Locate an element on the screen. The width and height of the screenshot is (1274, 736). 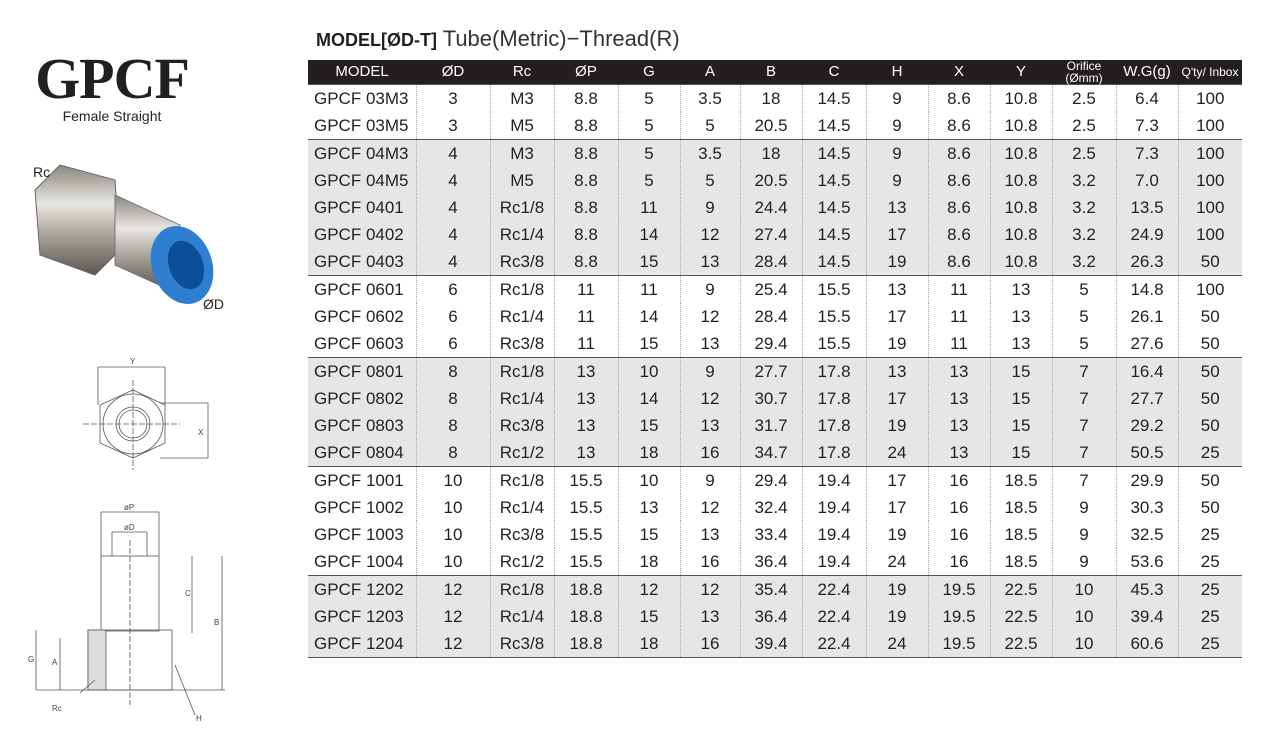
column-header: H is located at coordinates (897, 72).